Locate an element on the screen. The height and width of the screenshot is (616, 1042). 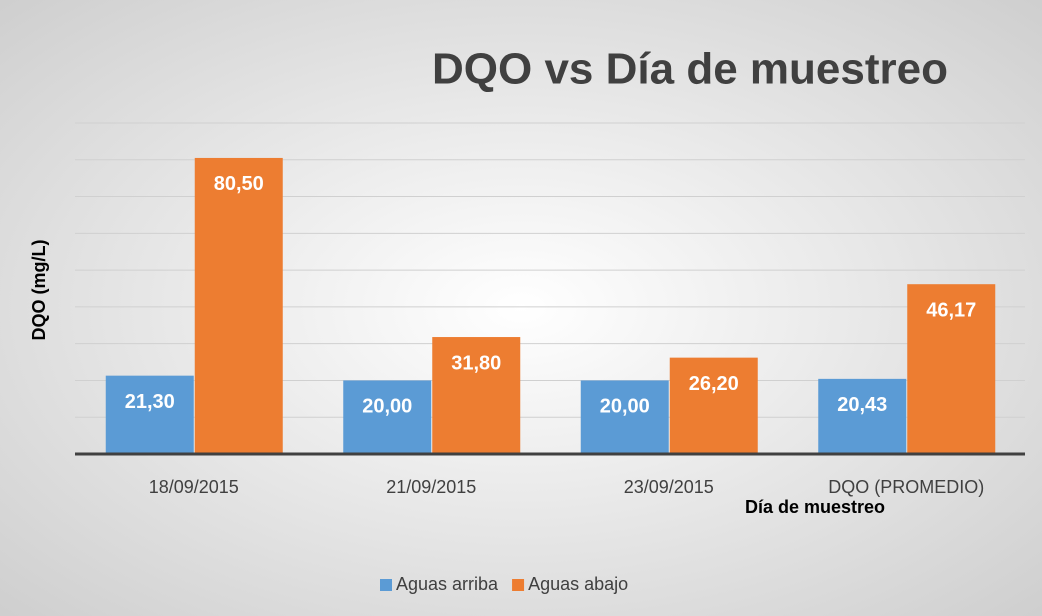
x-tick-label: 18/09/2015 is located at coordinates (194, 487).